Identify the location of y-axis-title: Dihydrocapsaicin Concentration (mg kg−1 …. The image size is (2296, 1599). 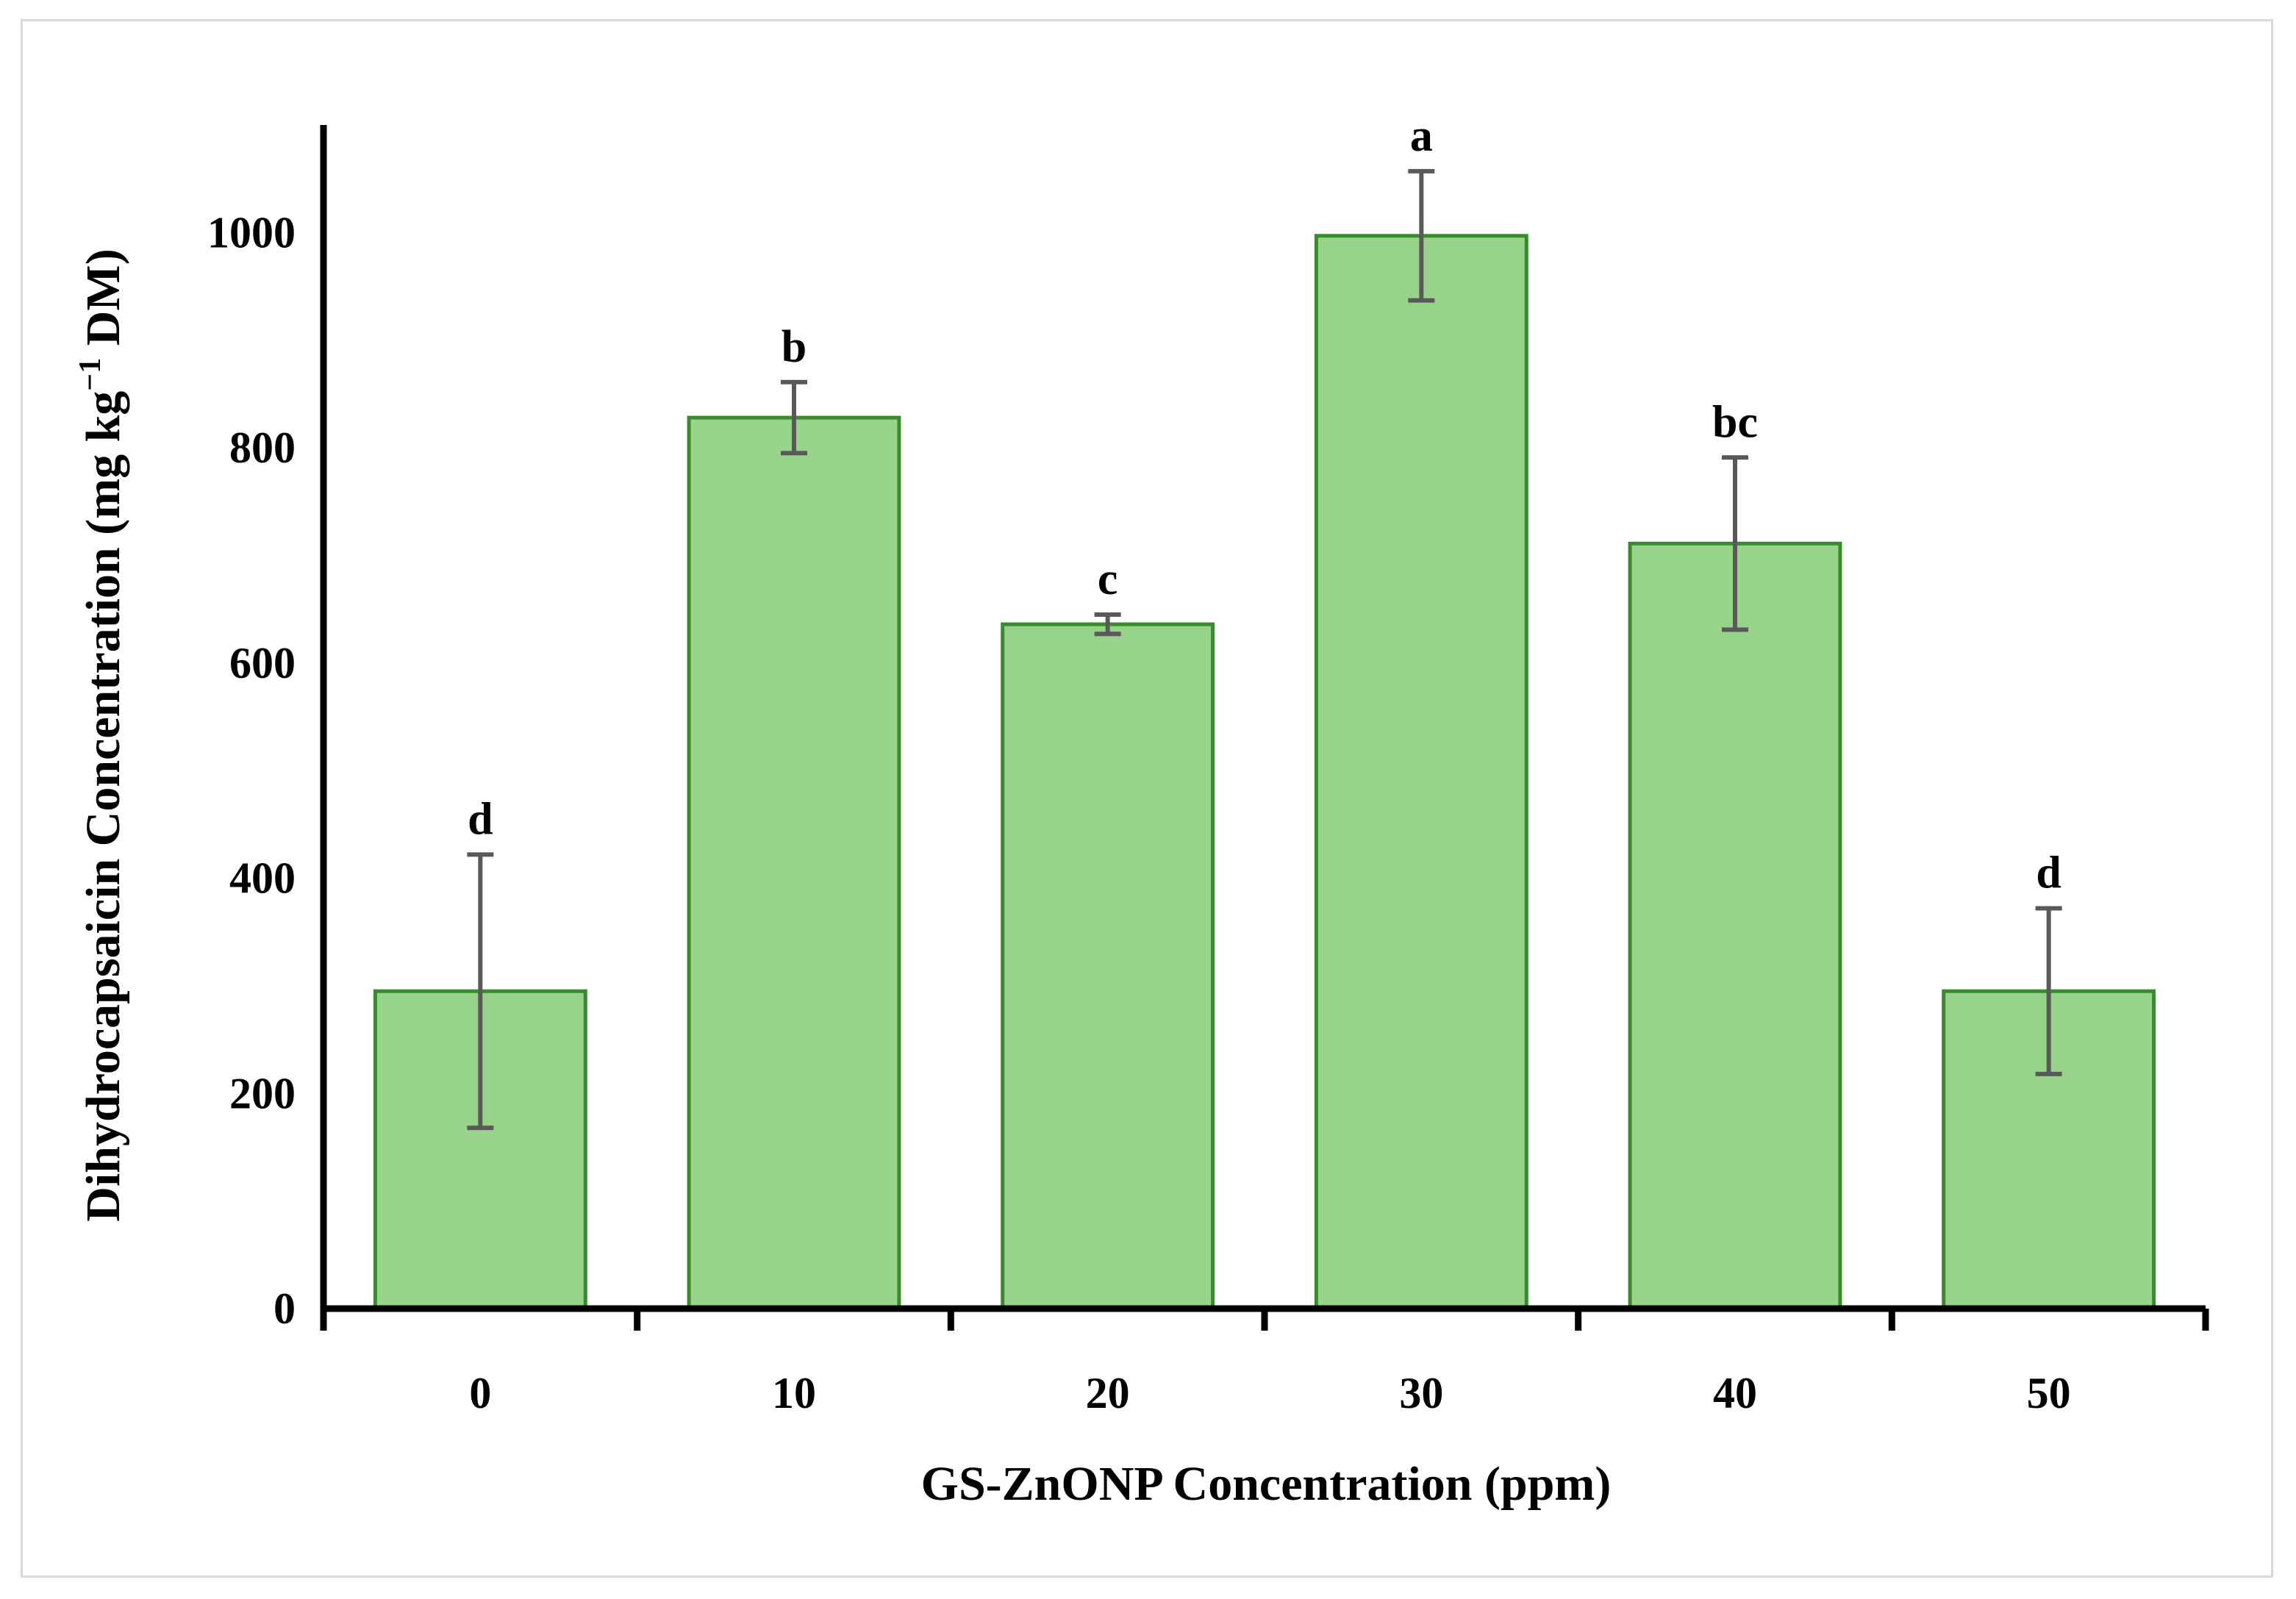
(102, 734).